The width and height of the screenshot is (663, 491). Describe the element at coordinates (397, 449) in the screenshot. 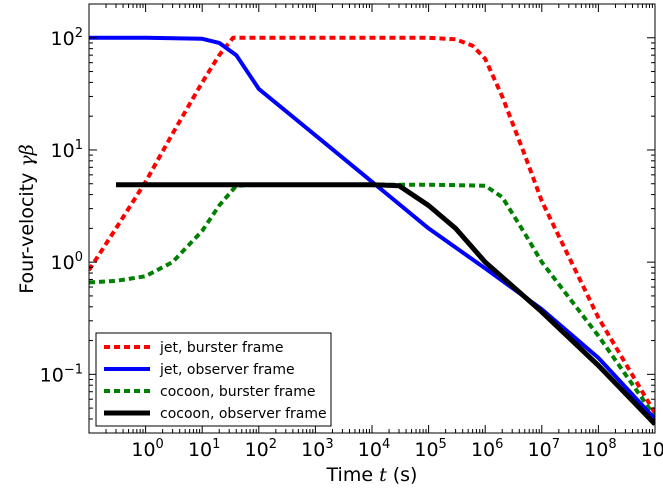

I see `x-tick-labels: 100 101 102 103 104 105 106 107 108 109` at that location.